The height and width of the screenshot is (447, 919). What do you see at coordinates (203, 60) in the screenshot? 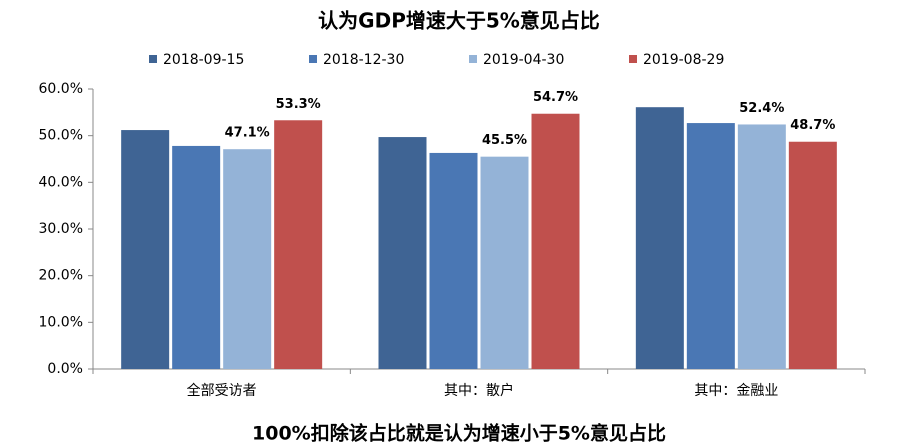
I see `legend-label: 2018-09-15` at bounding box center [203, 60].